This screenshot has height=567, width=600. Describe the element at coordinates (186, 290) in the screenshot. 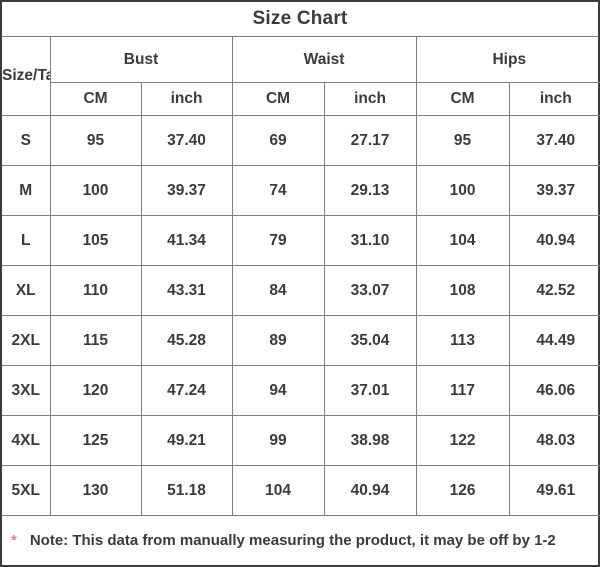

I see `measurement-cell: 43.31` at that location.